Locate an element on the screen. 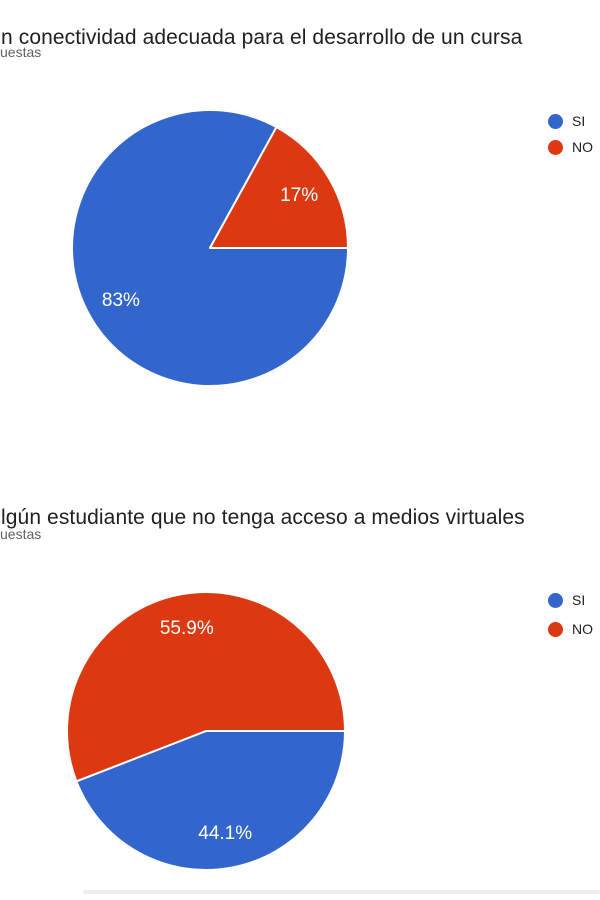  pie-value-label: 55.9% is located at coordinates (187, 628).